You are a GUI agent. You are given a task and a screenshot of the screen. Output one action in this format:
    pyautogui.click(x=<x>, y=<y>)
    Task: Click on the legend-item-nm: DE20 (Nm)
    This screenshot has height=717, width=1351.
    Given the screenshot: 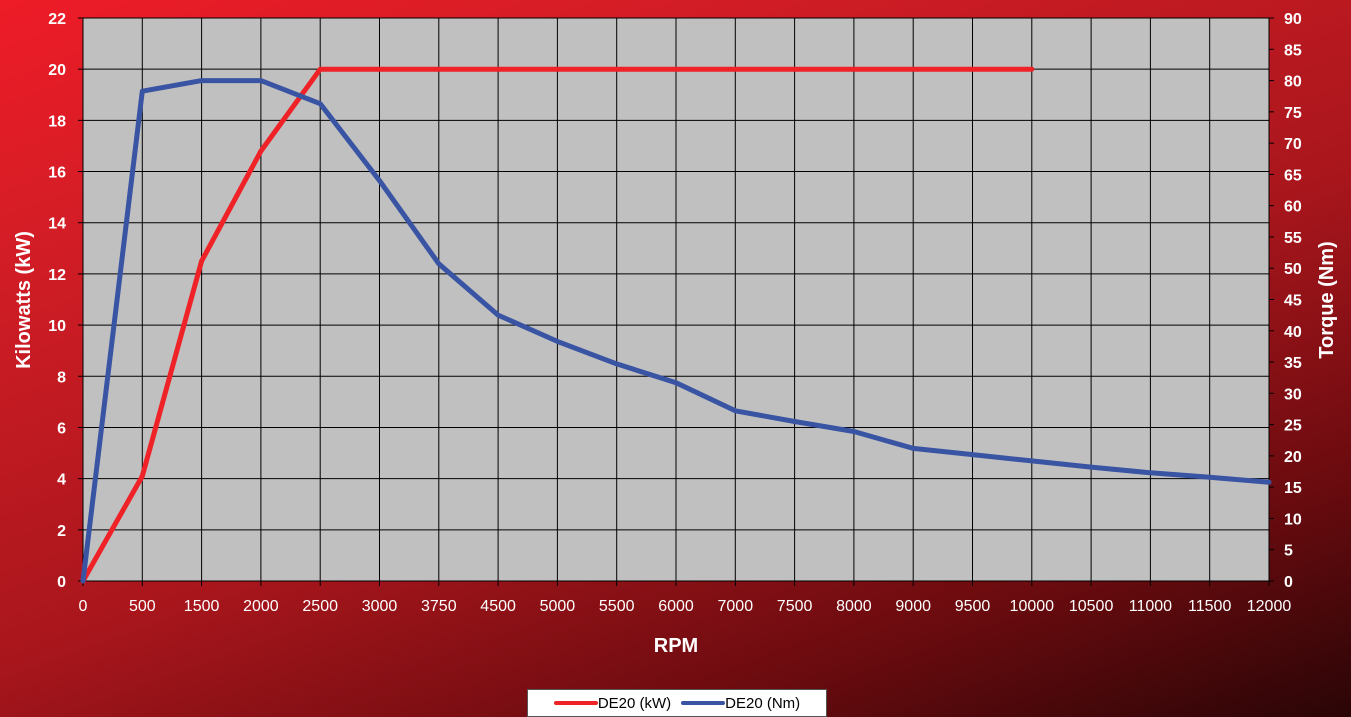 What is the action you would take?
    pyautogui.click(x=740, y=703)
    